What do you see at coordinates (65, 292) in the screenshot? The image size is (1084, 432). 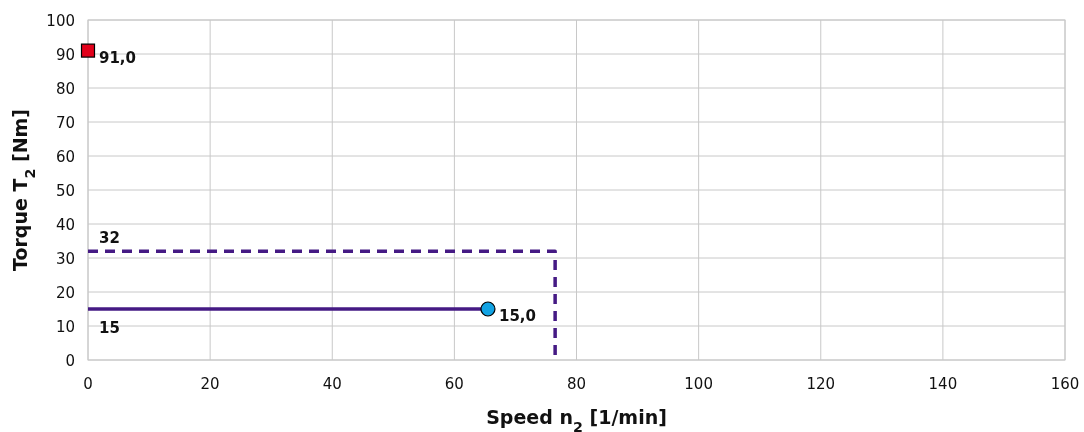 I see `y-tick-label: 20` at bounding box center [65, 292].